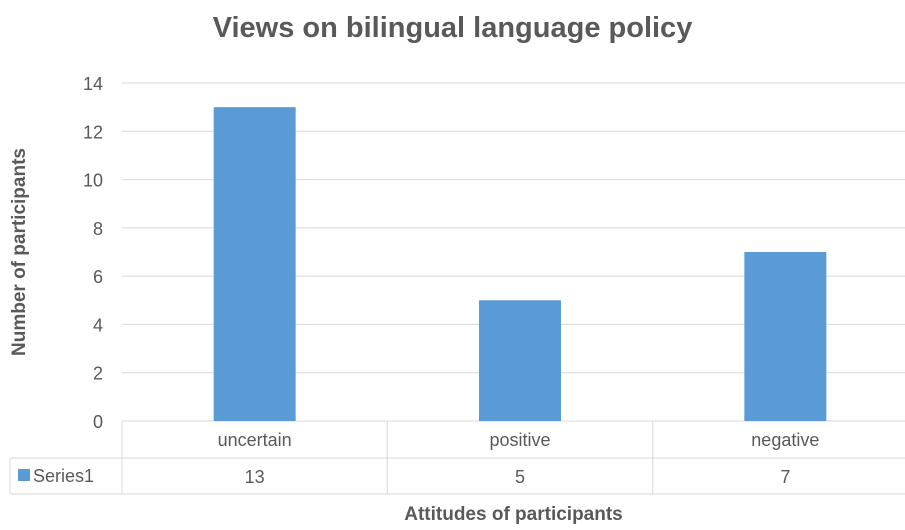 This screenshot has height=530, width=905. I want to click on y-tick-label: 12, so click(93, 132).